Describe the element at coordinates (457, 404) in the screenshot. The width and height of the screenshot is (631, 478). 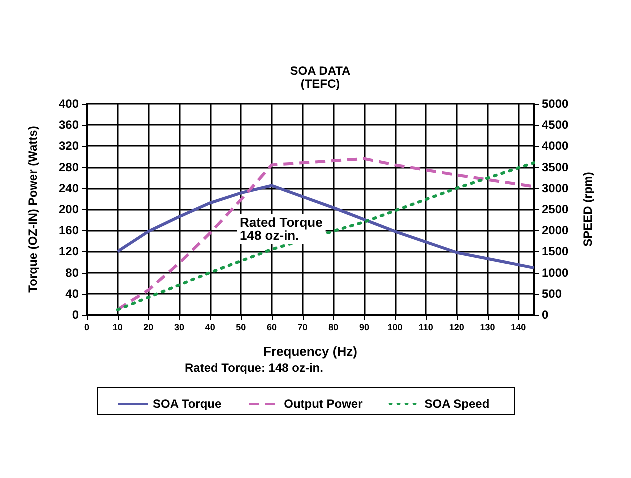
I see `legend-label: SOA Speed` at that location.